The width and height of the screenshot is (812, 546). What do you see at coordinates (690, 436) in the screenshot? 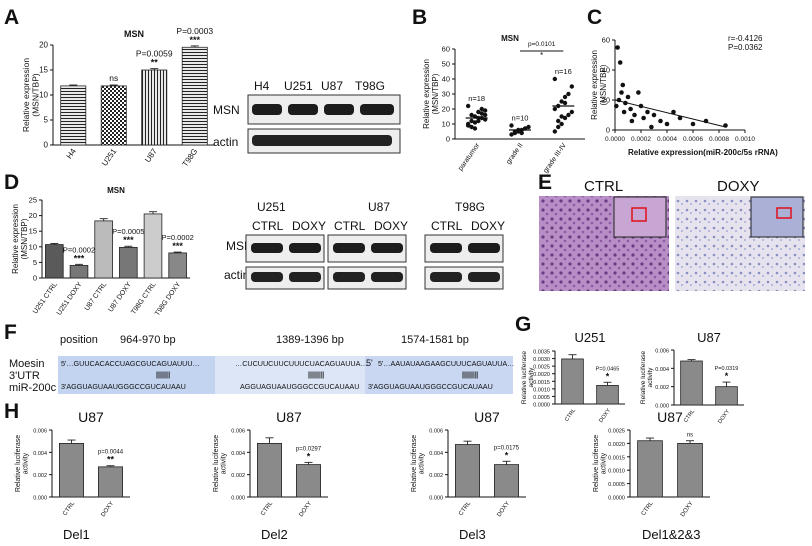
I see `annotation: ns` at bounding box center [690, 436].